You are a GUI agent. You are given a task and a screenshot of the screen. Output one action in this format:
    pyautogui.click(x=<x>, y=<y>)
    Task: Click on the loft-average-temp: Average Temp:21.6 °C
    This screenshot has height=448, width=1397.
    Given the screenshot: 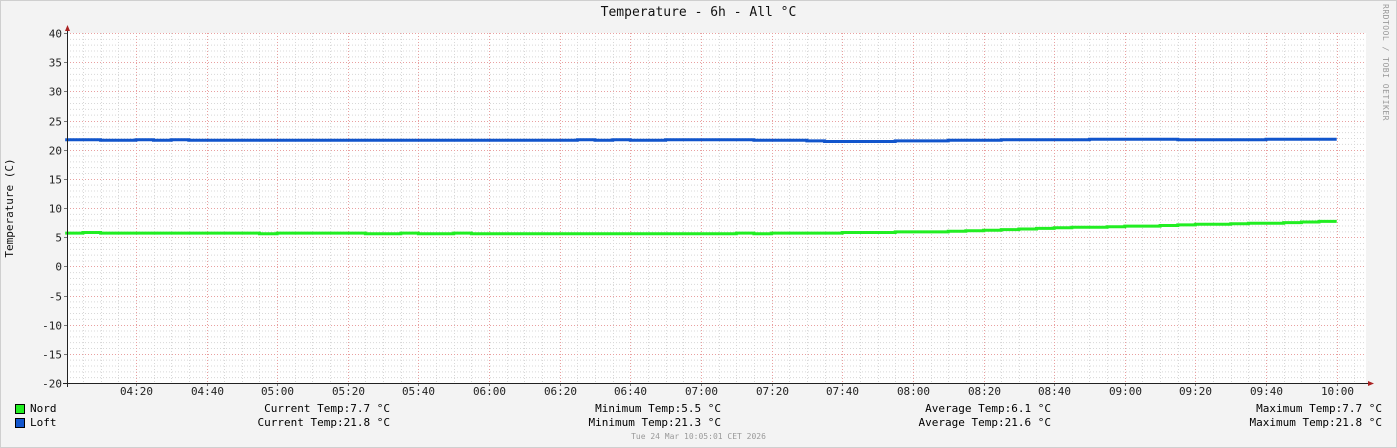 What is the action you would take?
    pyautogui.click(x=984, y=422)
    